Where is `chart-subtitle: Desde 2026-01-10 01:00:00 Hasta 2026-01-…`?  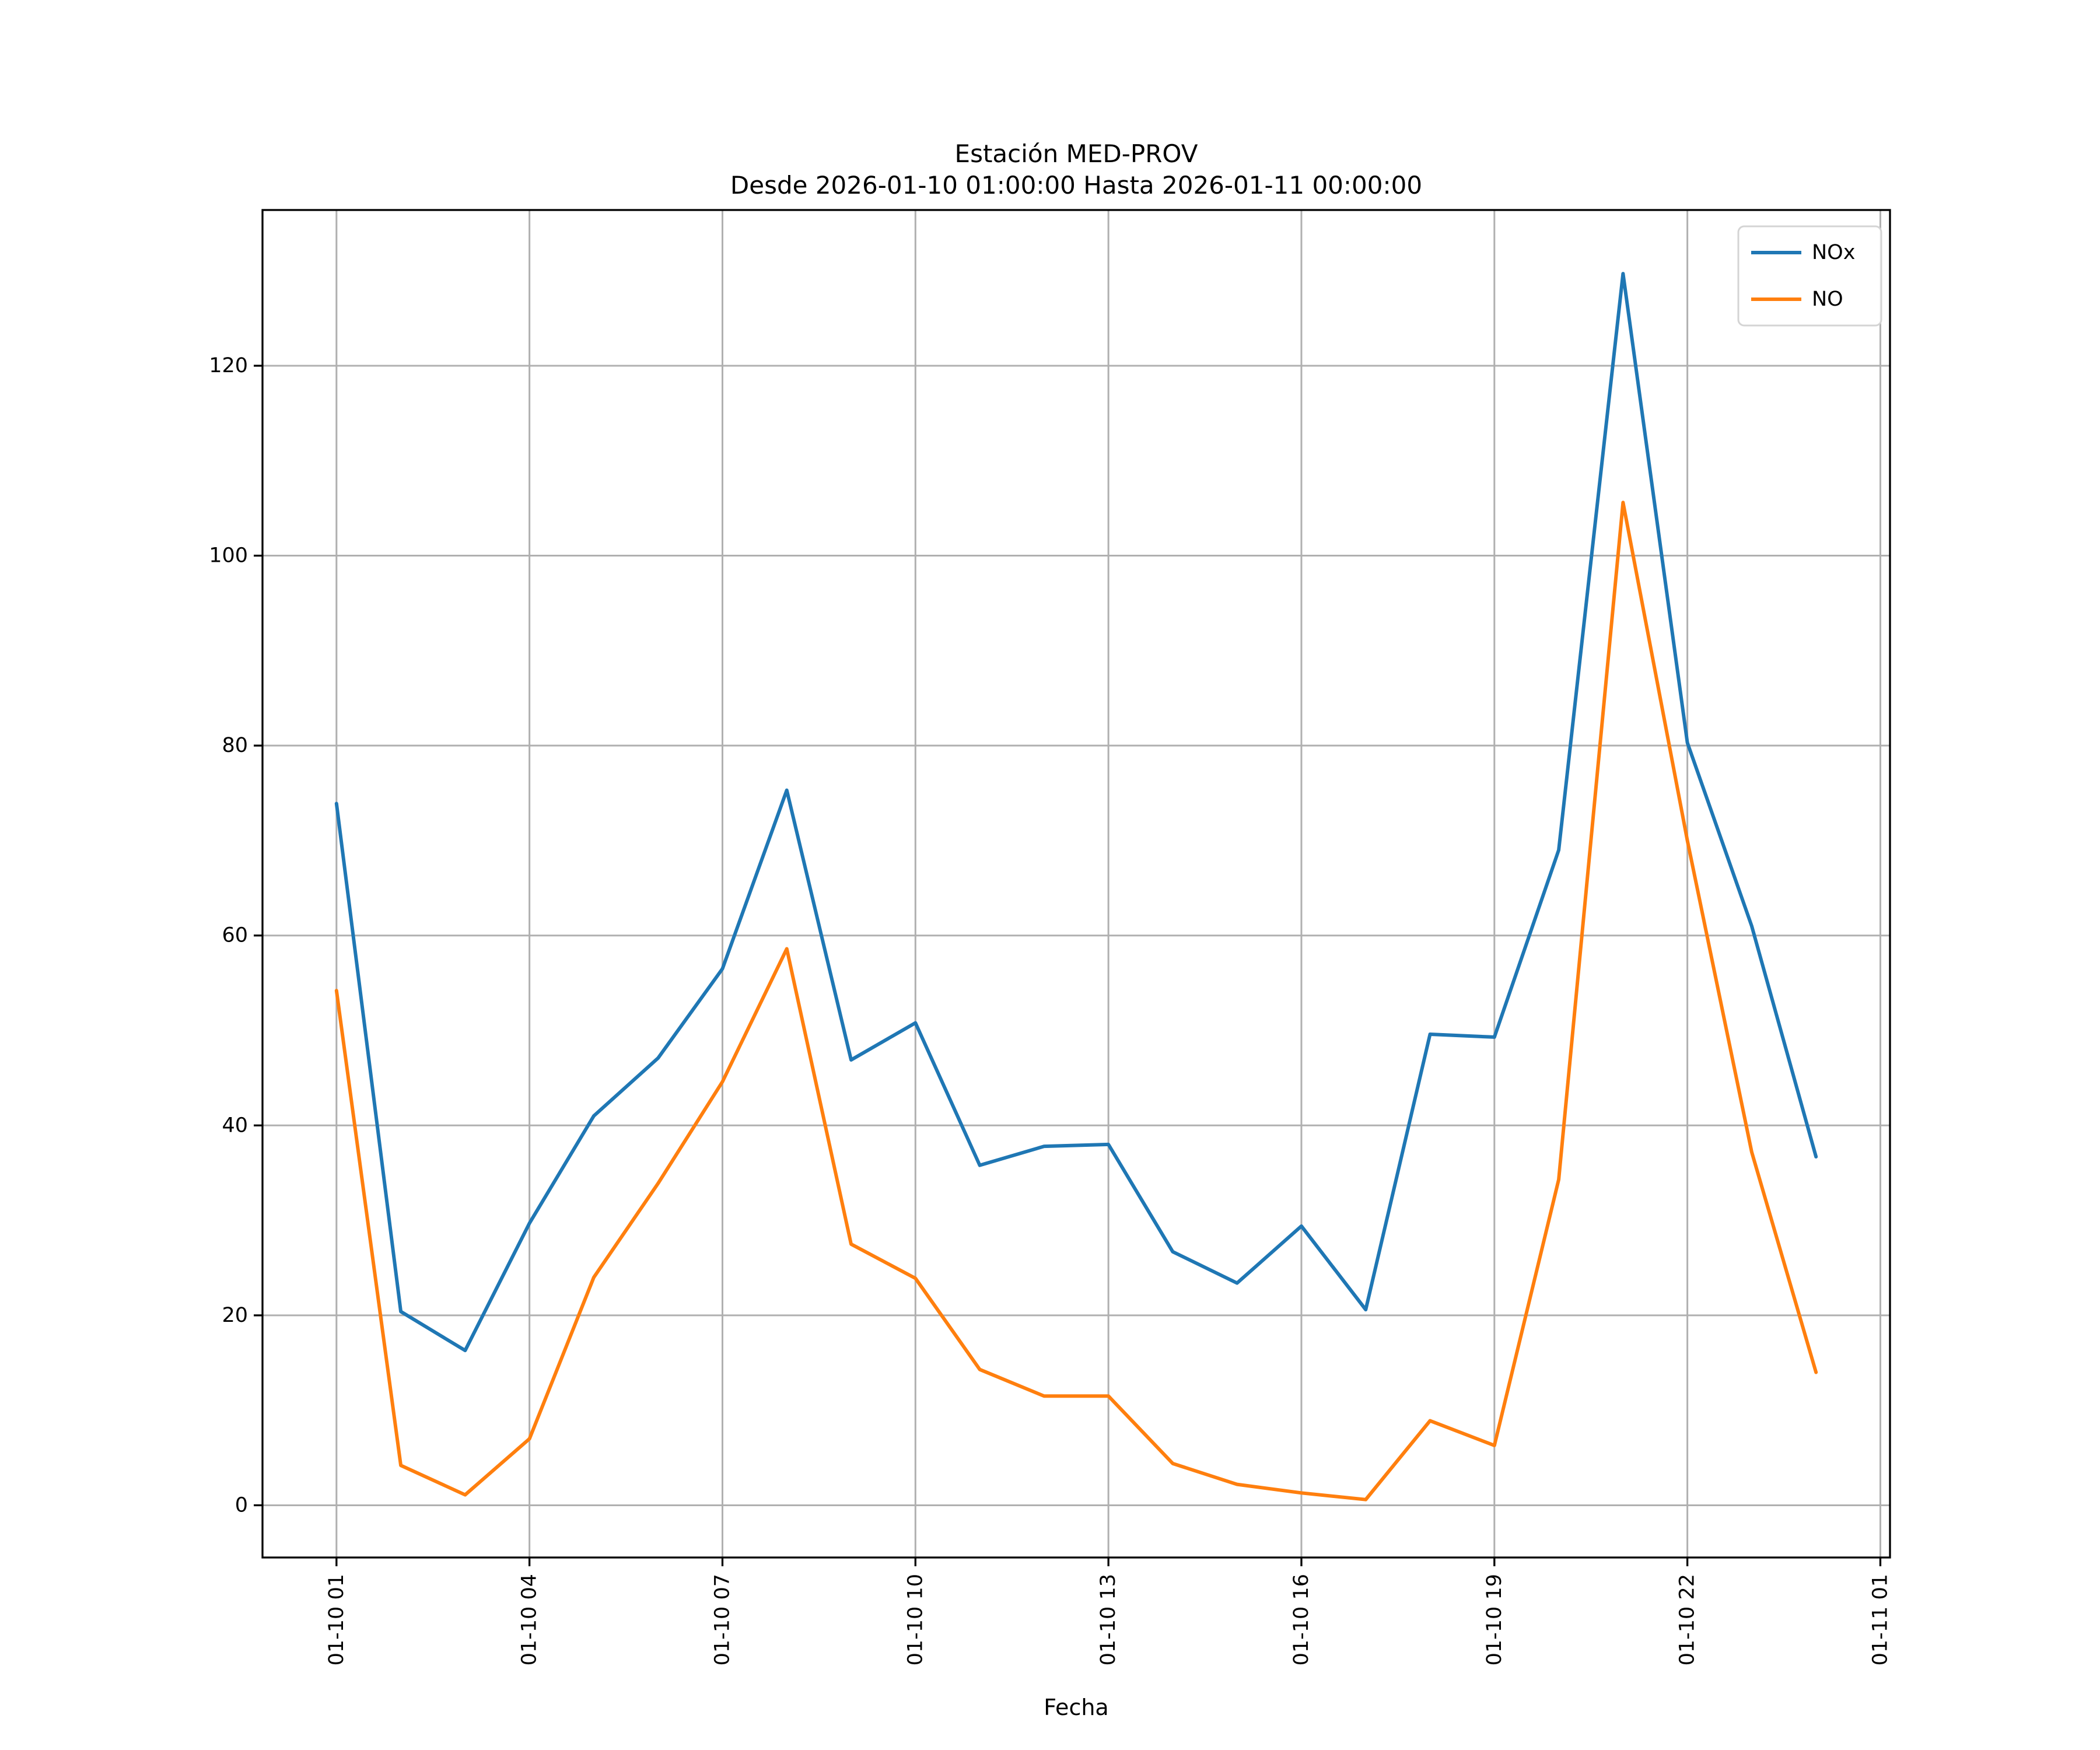
chart-subtitle: Desde 2026-01-10 01:00:00 Hasta 2026-01-… is located at coordinates (1076, 185).